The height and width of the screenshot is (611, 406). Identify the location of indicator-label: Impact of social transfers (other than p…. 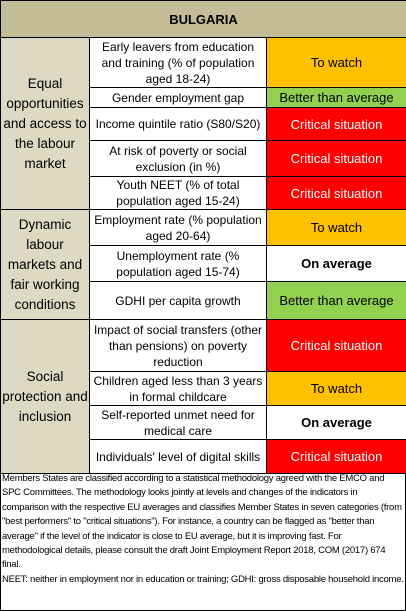
(178, 345).